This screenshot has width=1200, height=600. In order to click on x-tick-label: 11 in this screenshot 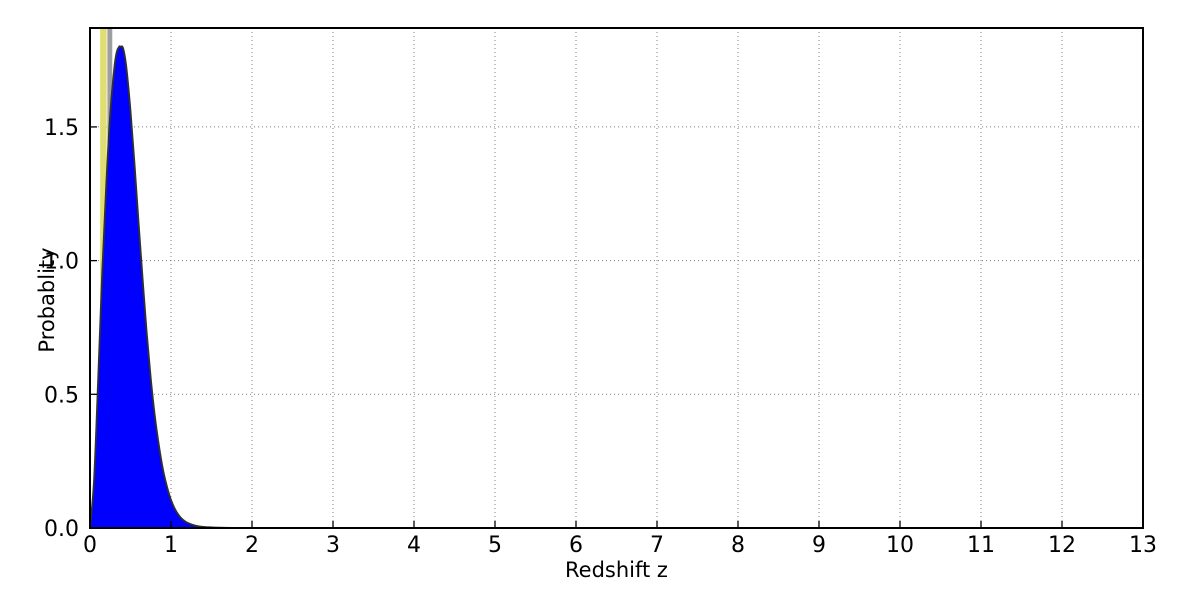, I will do `click(981, 545)`.